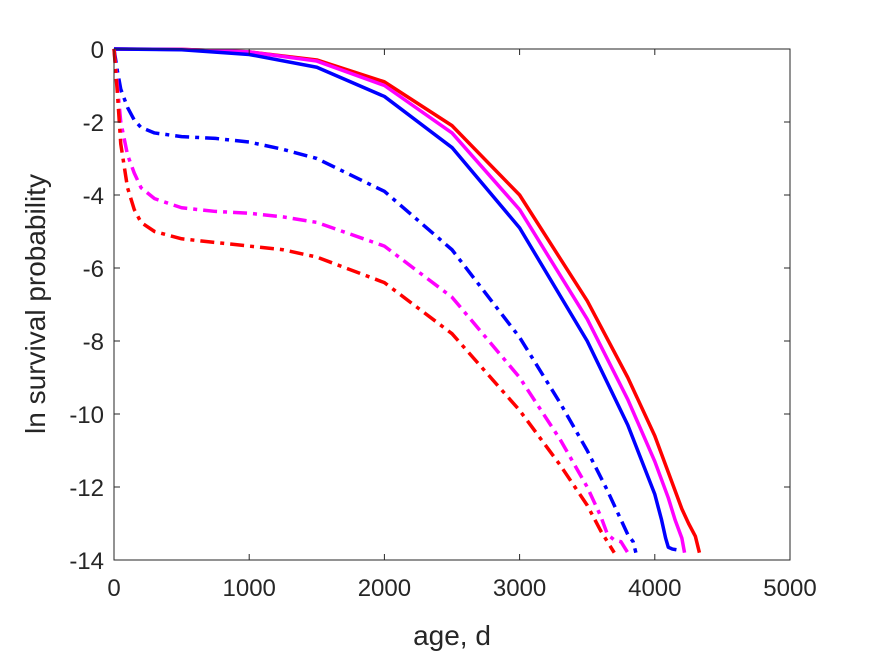 This screenshot has width=875, height=656. Describe the element at coordinates (35, 304) in the screenshot. I see `y-axis-label: ln survival probability` at that location.